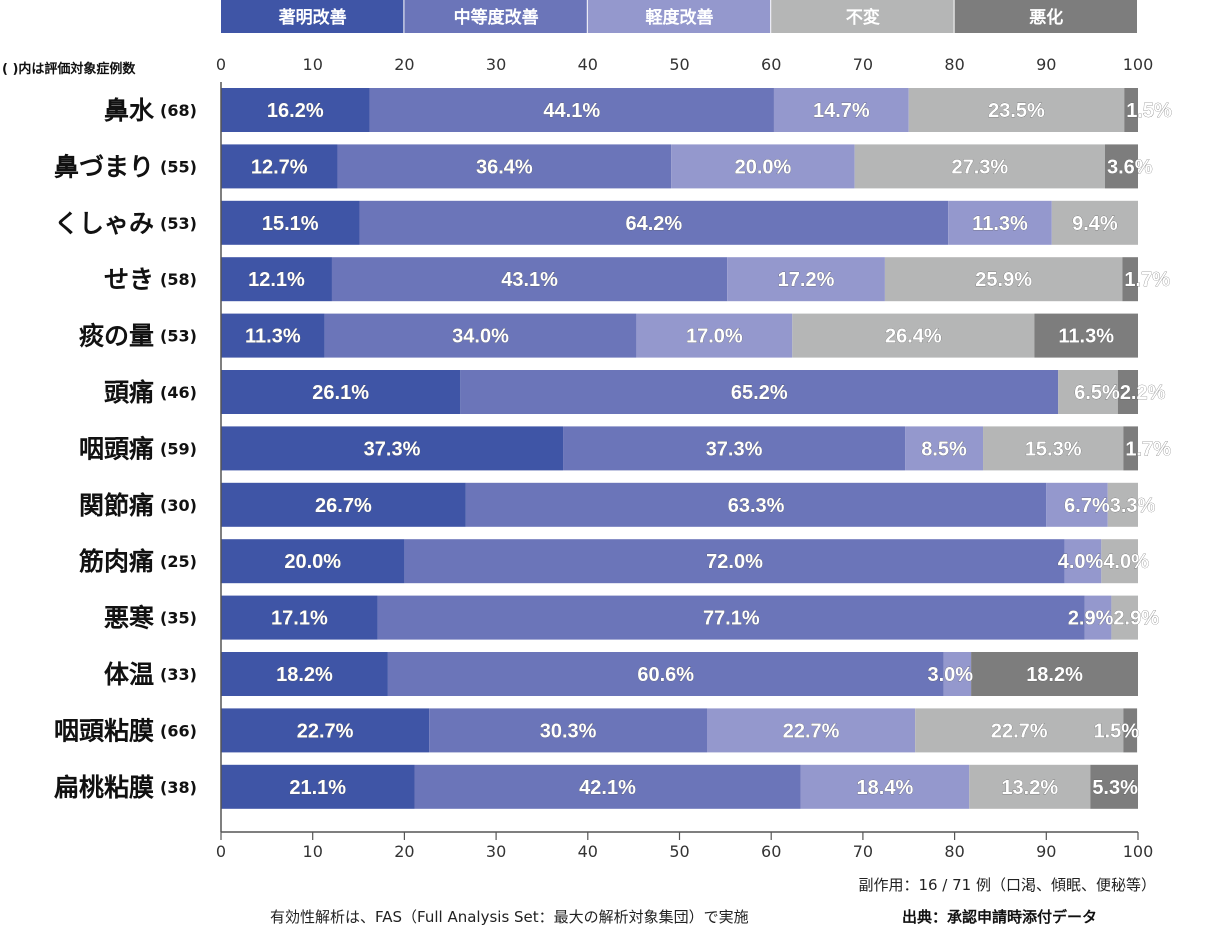 The width and height of the screenshot is (1222, 946). I want to click on top-tick-label: 70, so click(863, 64).